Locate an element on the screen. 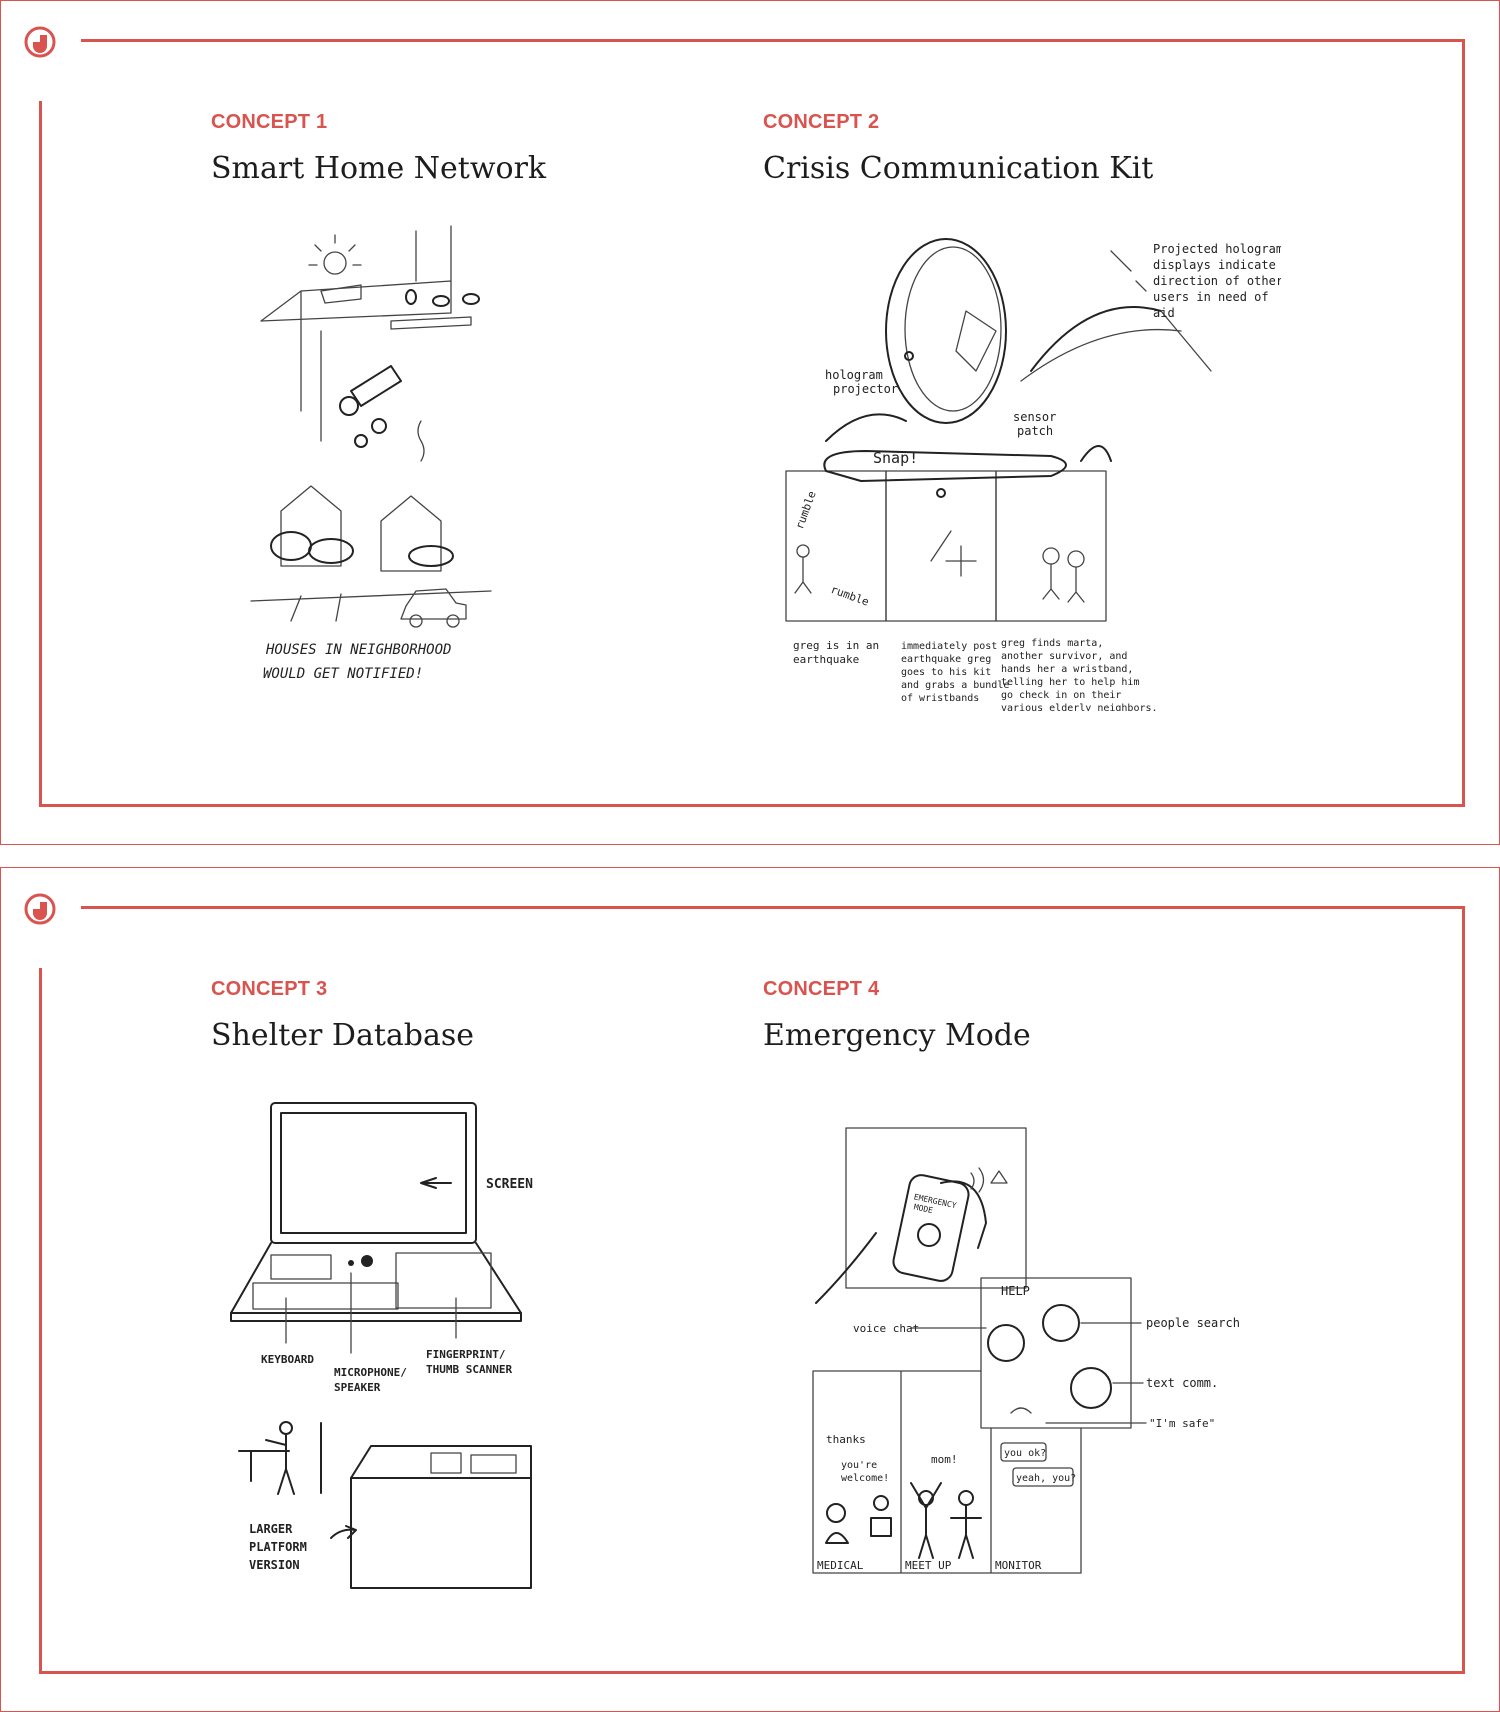 Image resolution: width=1500 pixels, height=1712 pixels. svg-text: various elderly neighbors. is located at coordinates (1079, 707).